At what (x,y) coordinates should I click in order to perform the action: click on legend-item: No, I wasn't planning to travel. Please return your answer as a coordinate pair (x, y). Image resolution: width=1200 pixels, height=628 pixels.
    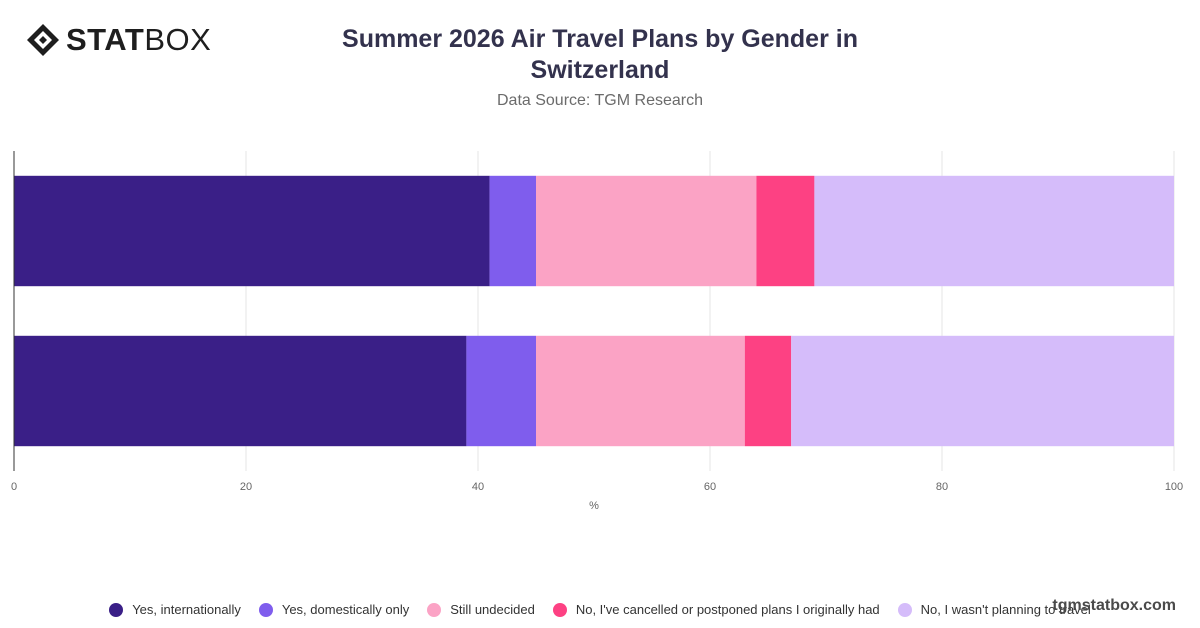
    Looking at the image, I should click on (994, 609).